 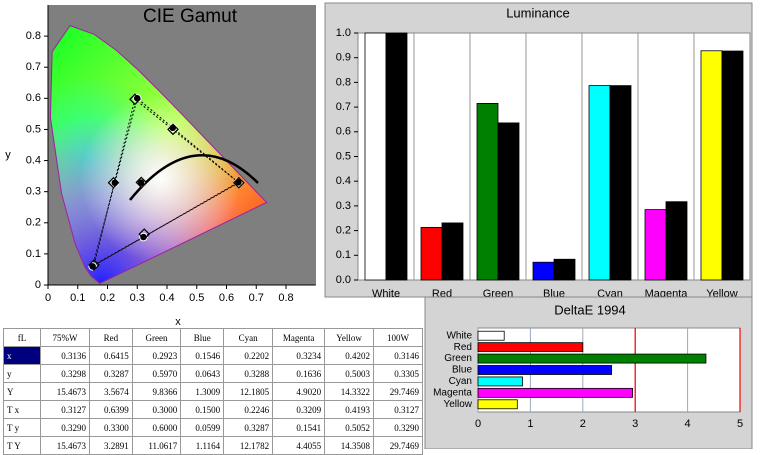 I want to click on table-cell: 0.3305, so click(x=398, y=373).